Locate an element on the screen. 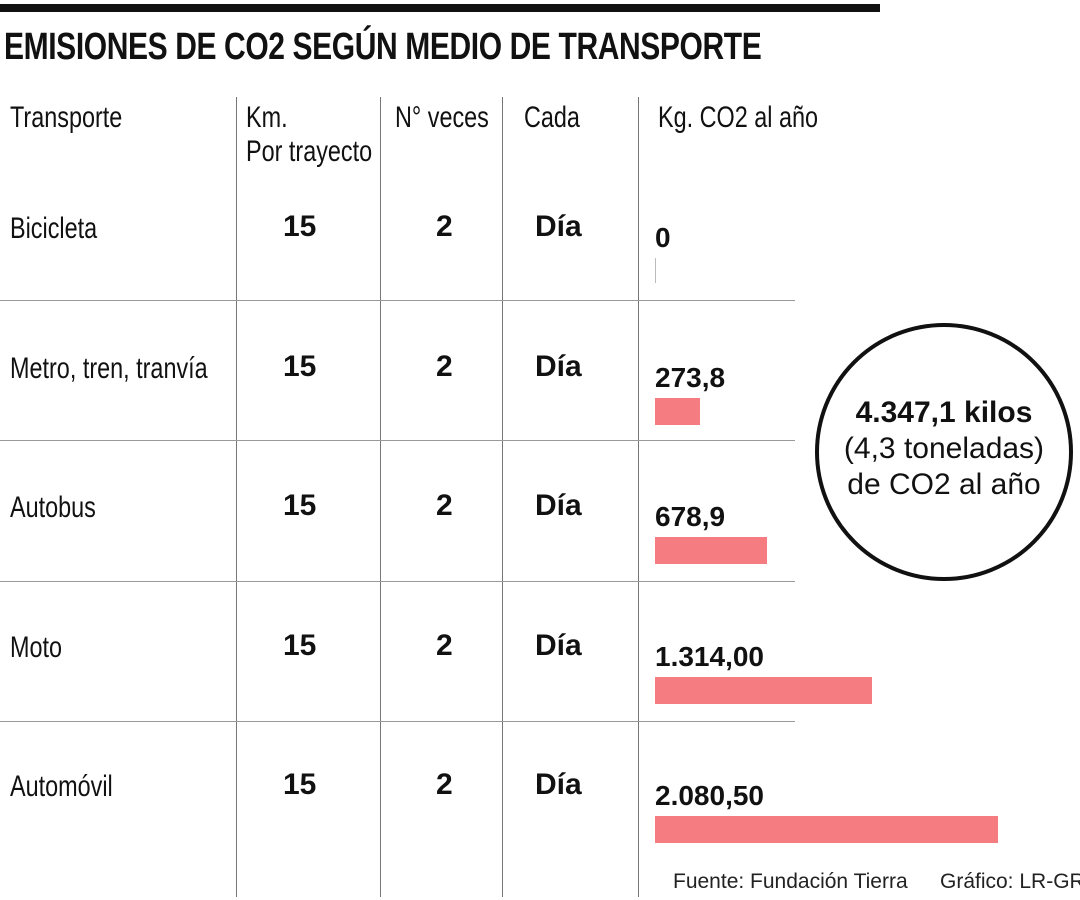 Image resolution: width=1080 pixels, height=900 pixels. credit-note: Gráfico: LR-GR is located at coordinates (1010, 881).